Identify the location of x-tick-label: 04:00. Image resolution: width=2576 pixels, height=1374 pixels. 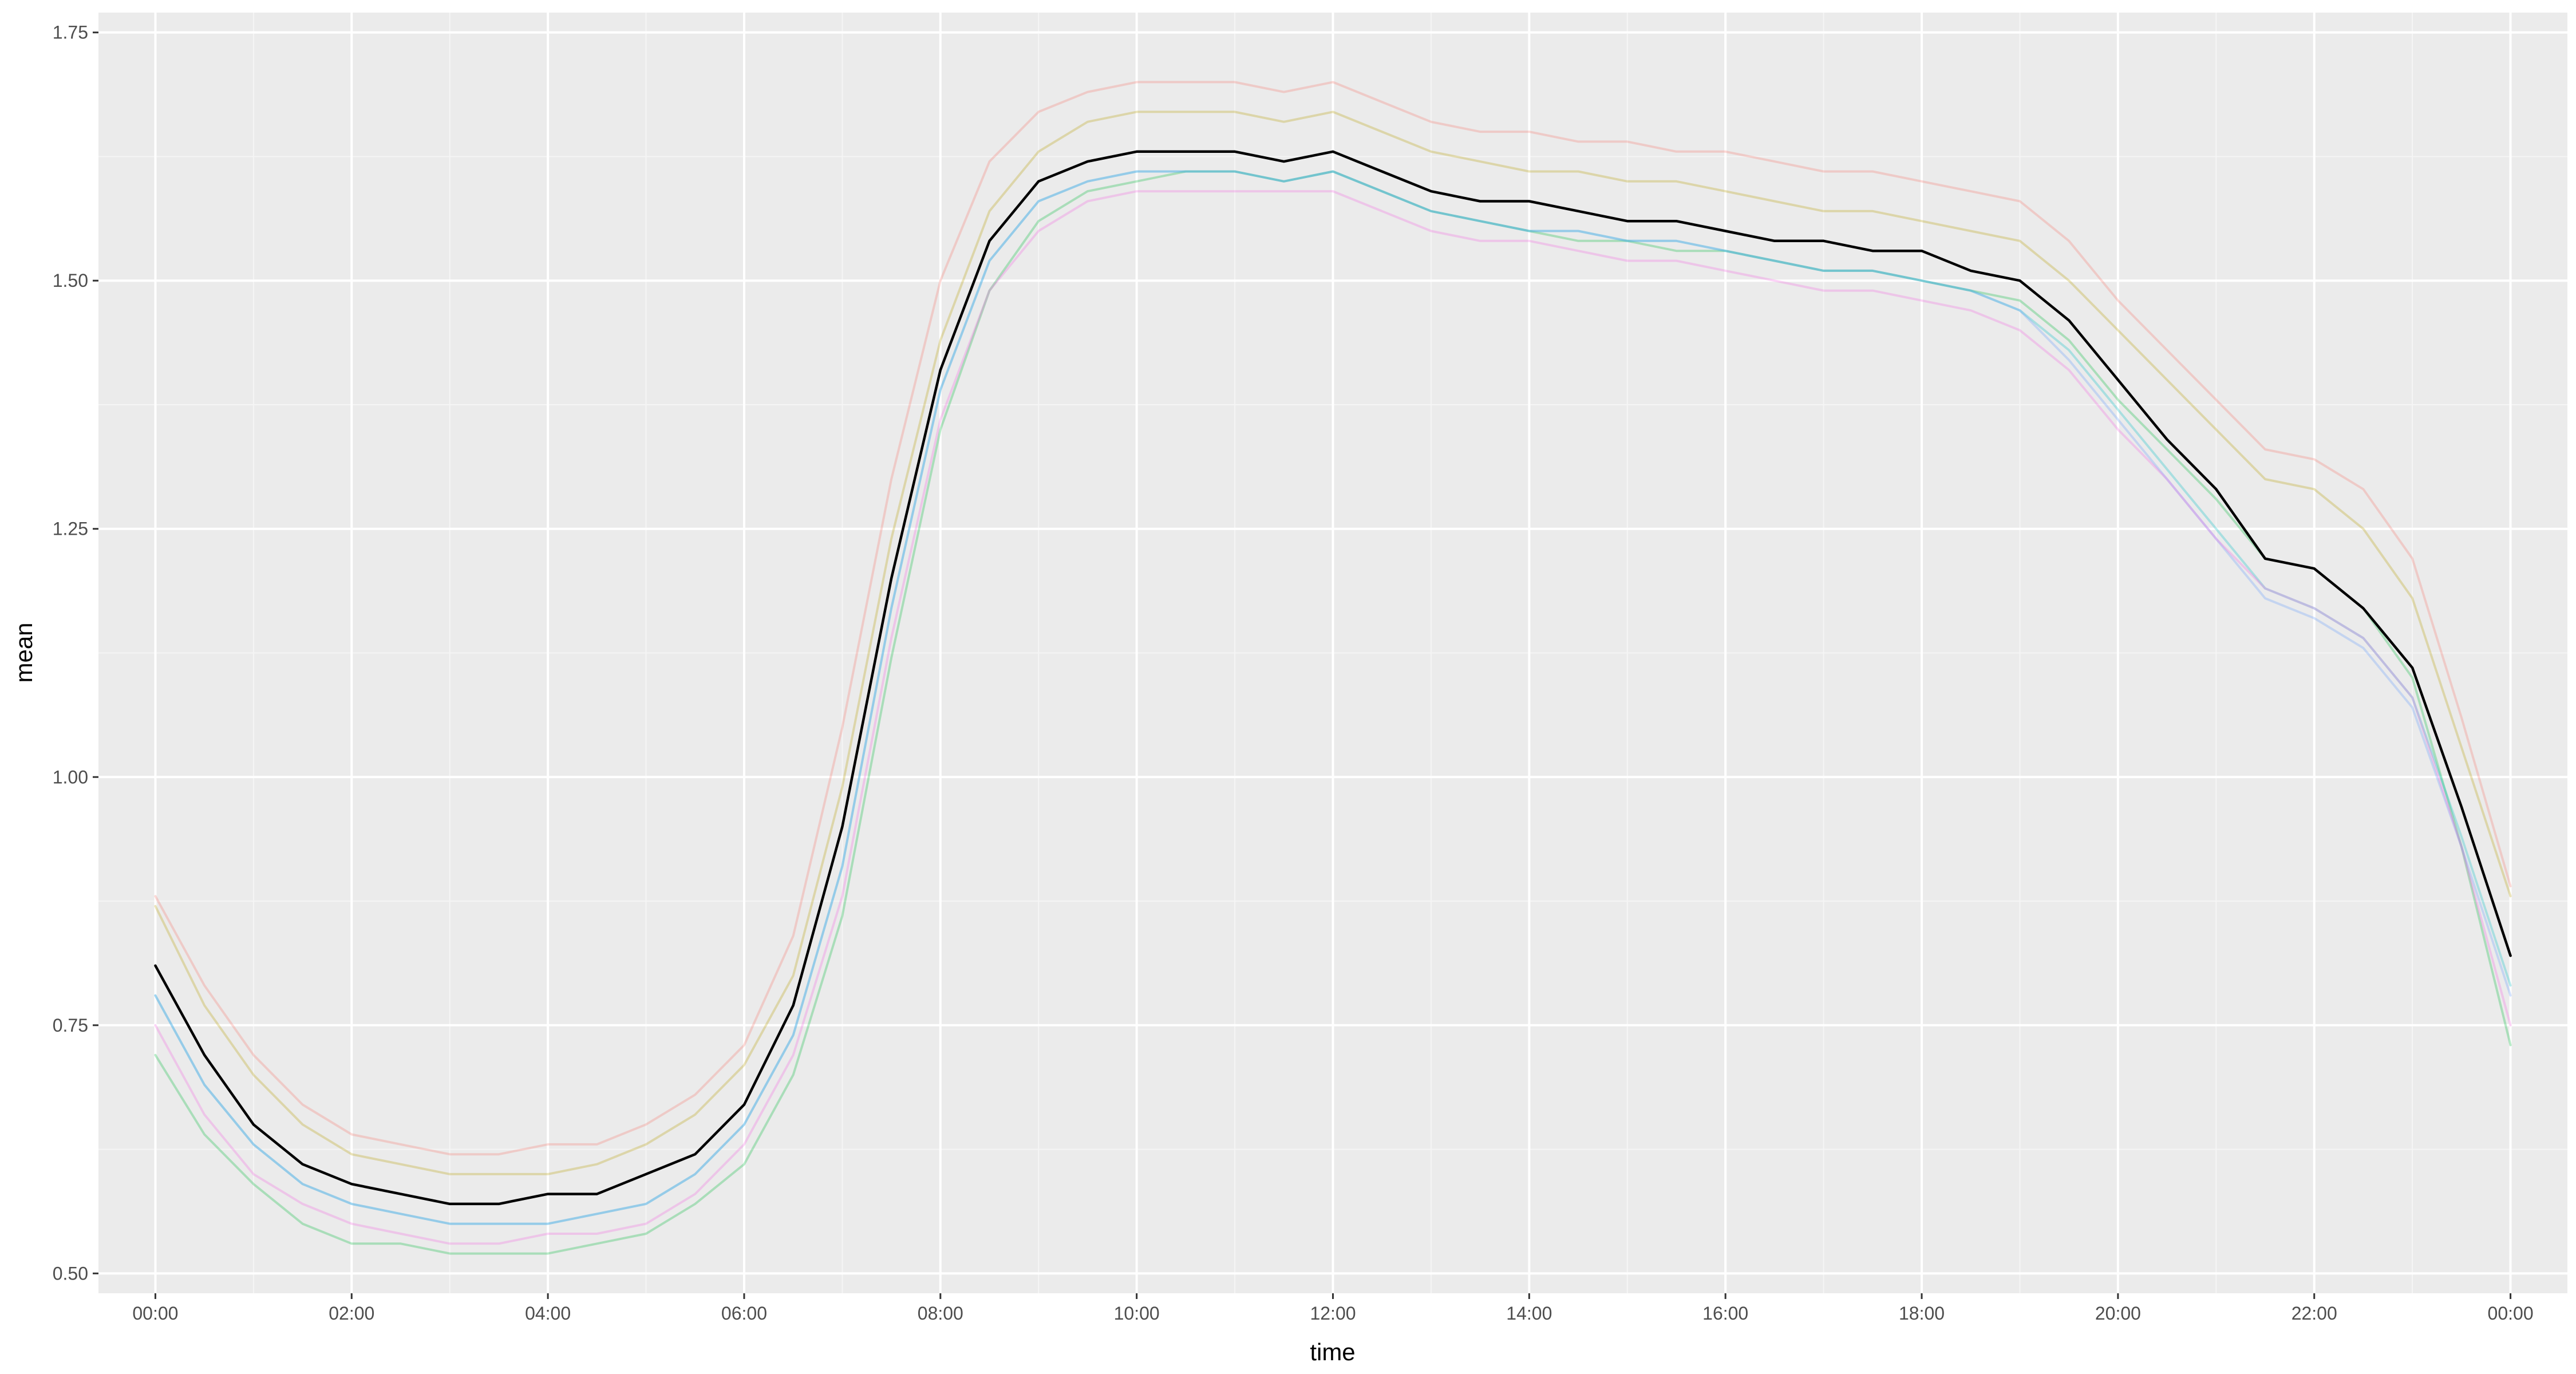
(548, 1314).